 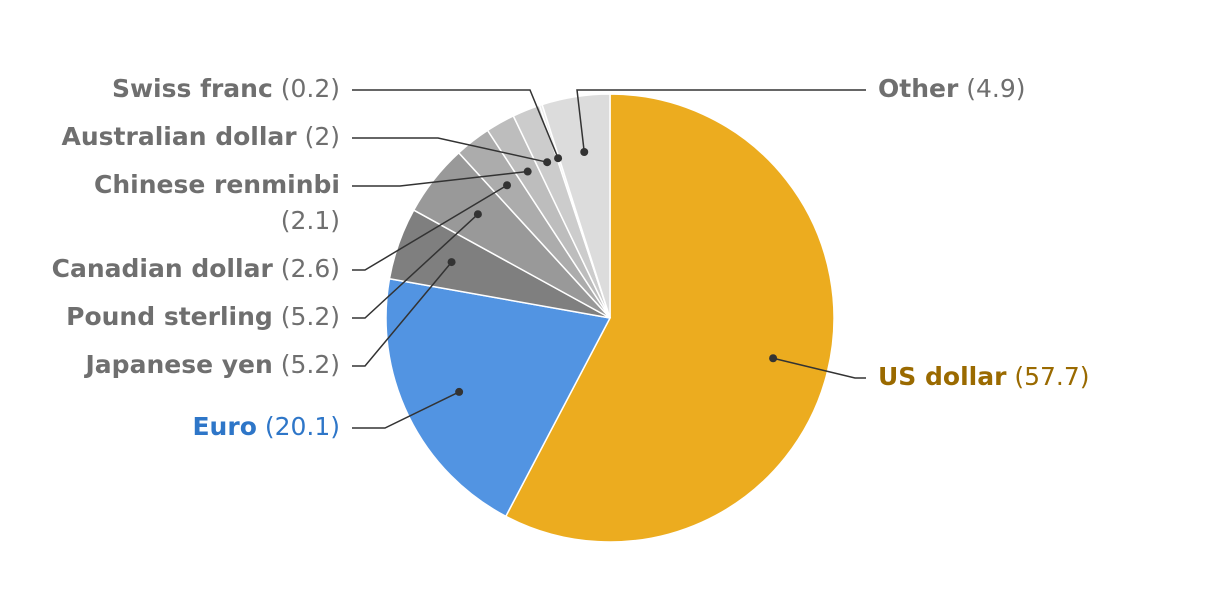 What do you see at coordinates (224, 426) in the screenshot?
I see `category-name: Euro` at bounding box center [224, 426].